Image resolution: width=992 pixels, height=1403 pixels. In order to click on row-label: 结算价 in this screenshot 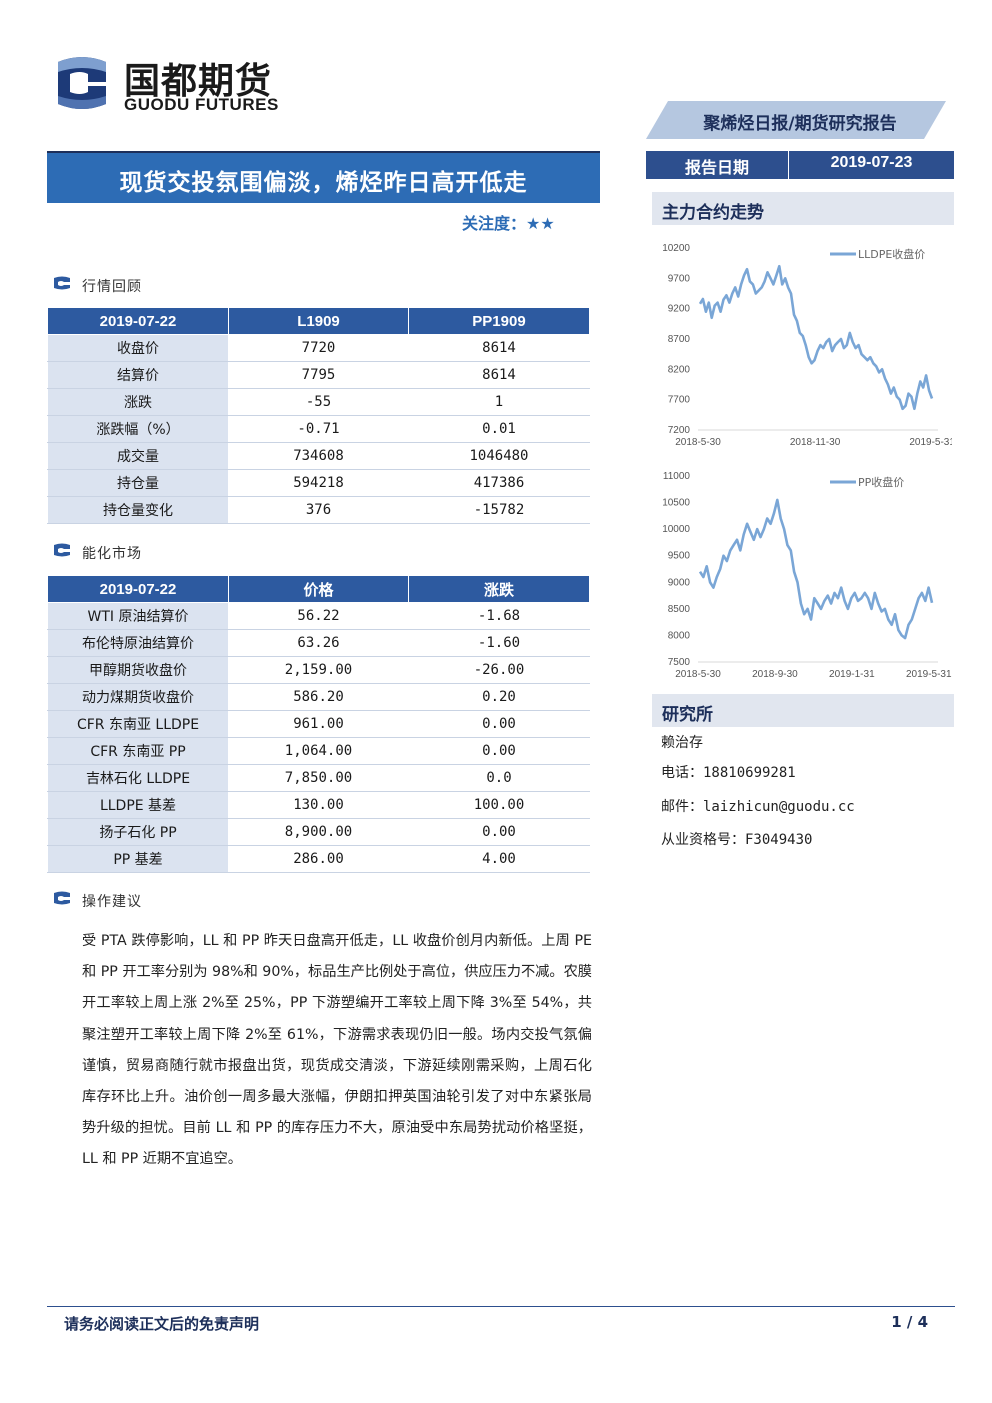, I will do `click(138, 375)`.